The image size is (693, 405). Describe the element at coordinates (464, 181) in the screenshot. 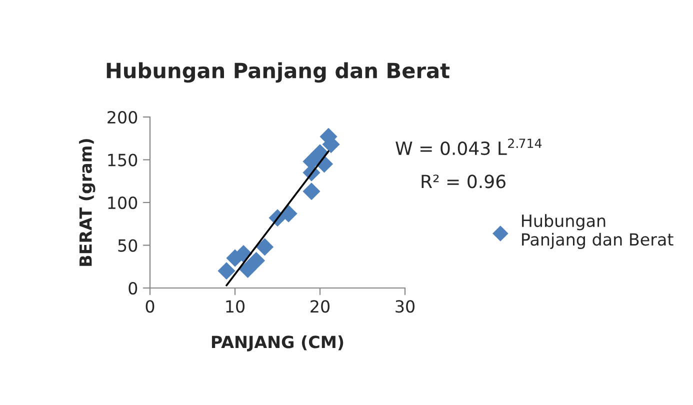

I see `text: R² = 0.96` at that location.